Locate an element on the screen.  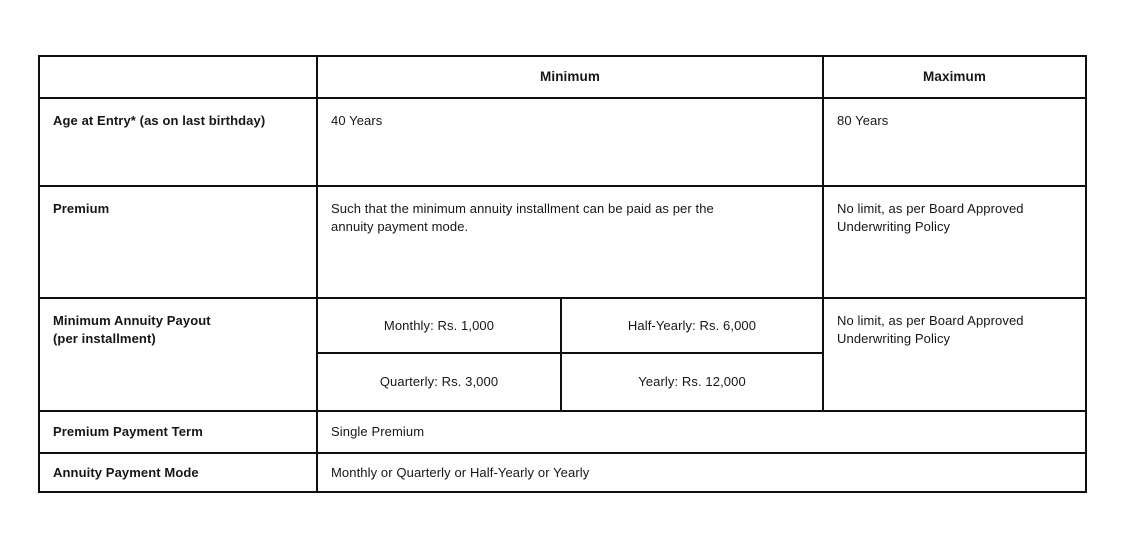
premium-label: Premium is located at coordinates (178, 242).